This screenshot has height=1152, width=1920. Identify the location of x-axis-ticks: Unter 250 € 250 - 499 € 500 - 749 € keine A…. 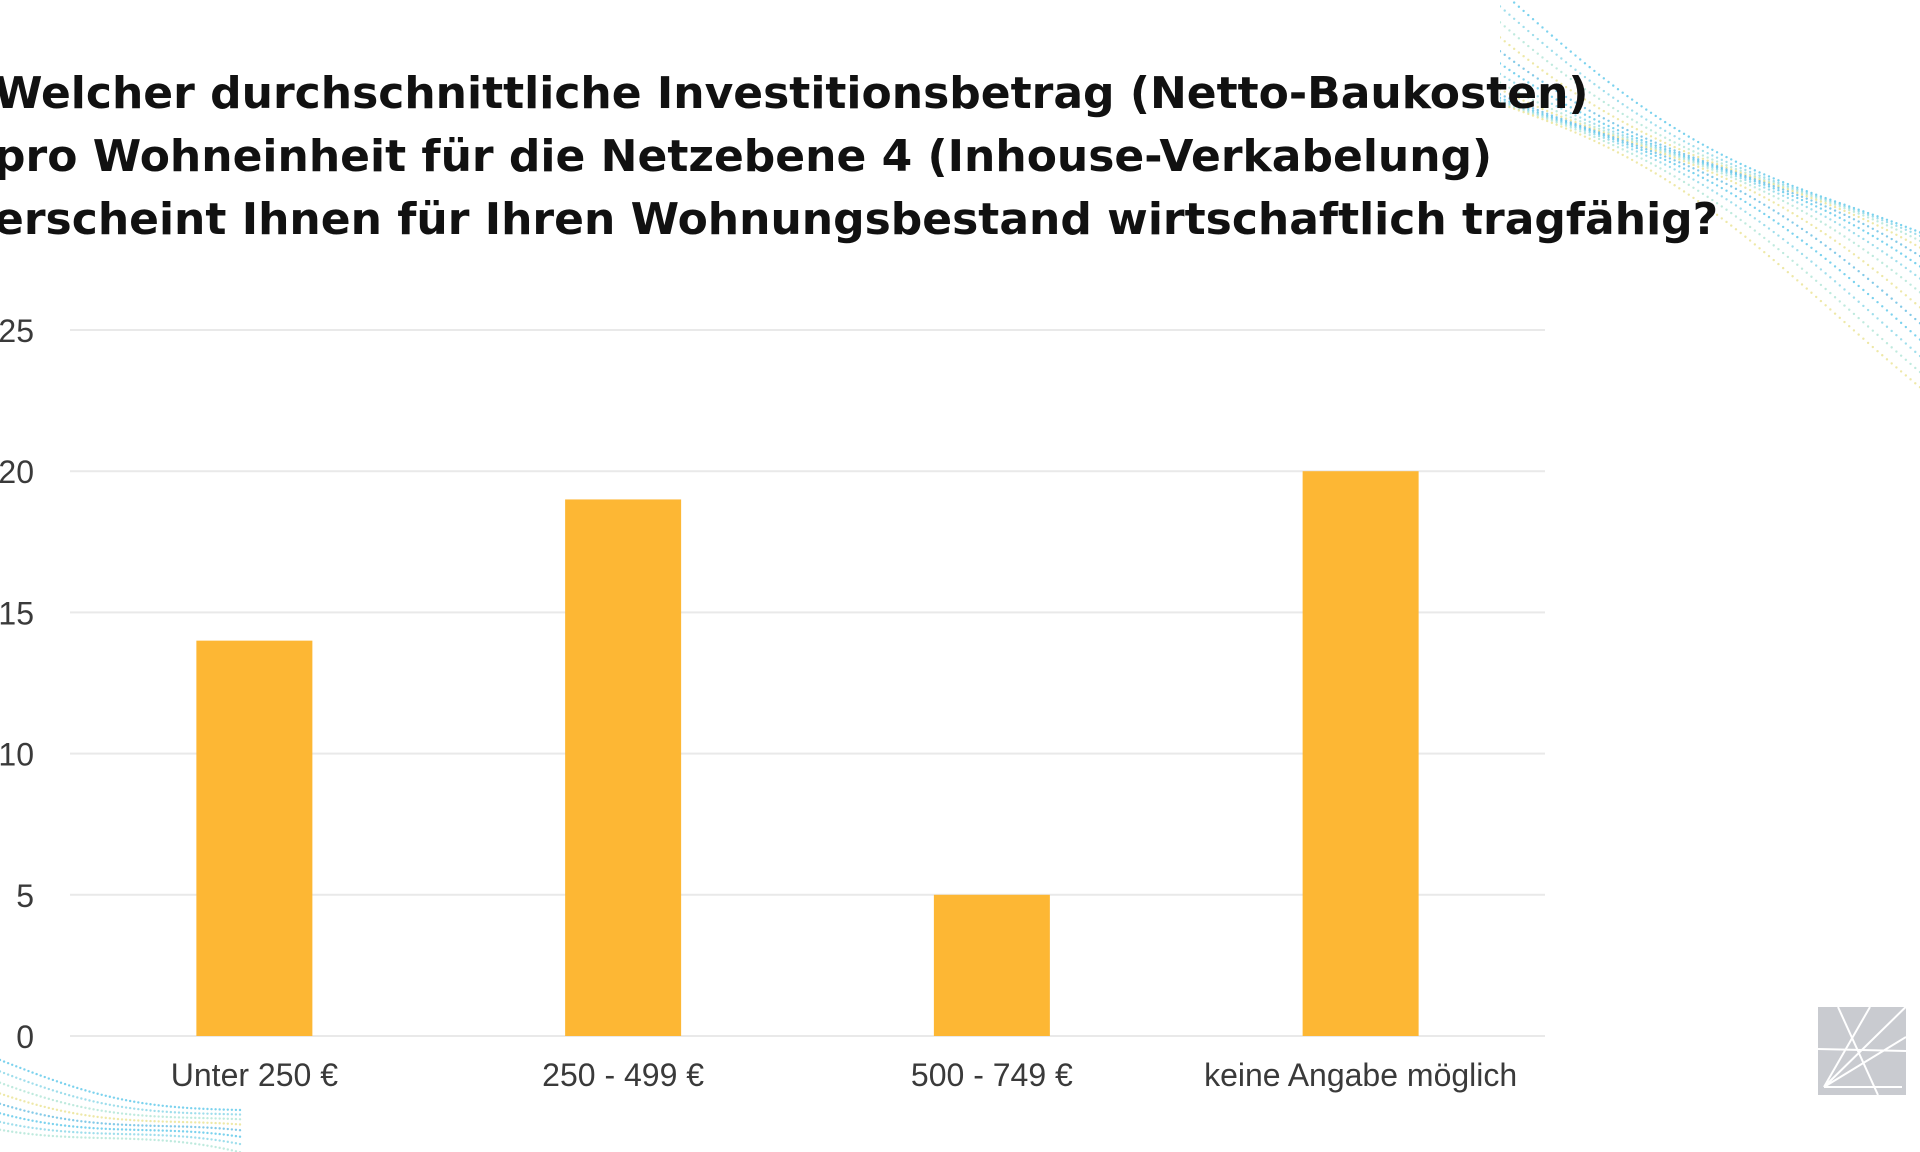
(844, 1075).